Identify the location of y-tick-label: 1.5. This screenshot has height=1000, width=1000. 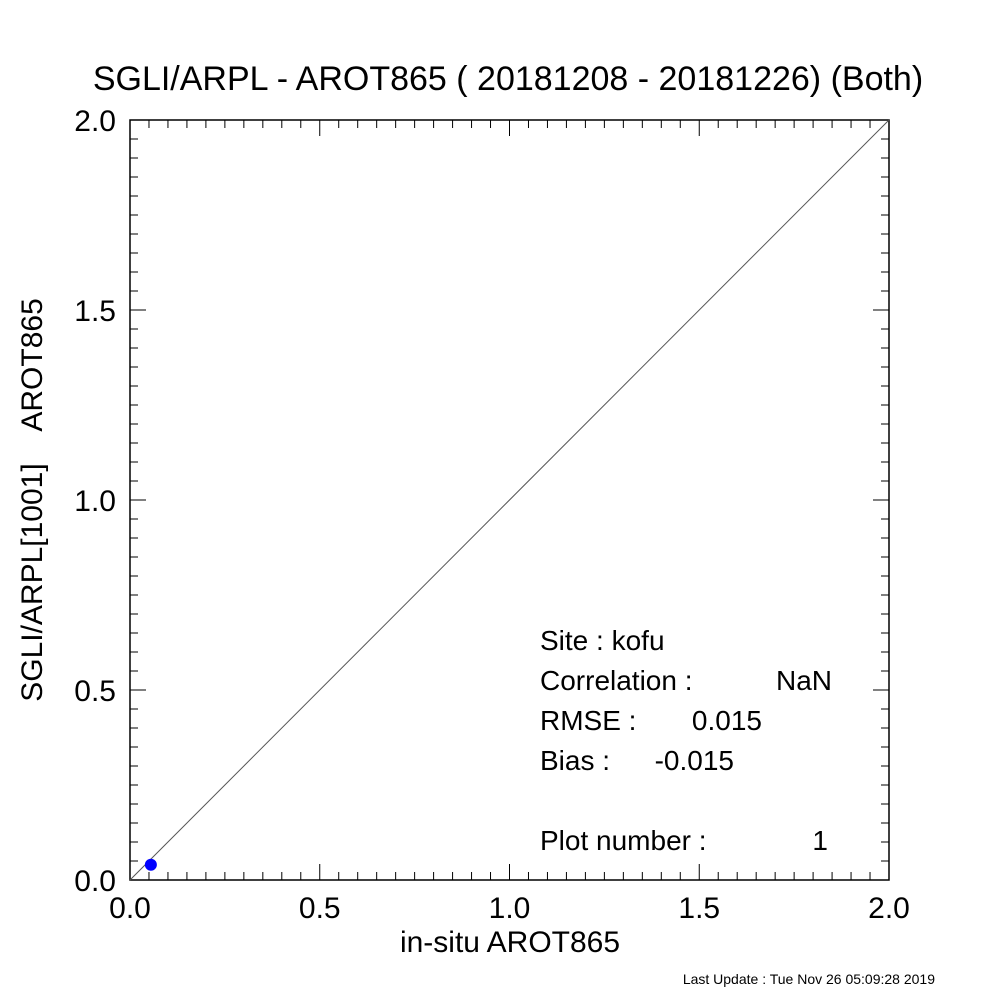
(95, 311).